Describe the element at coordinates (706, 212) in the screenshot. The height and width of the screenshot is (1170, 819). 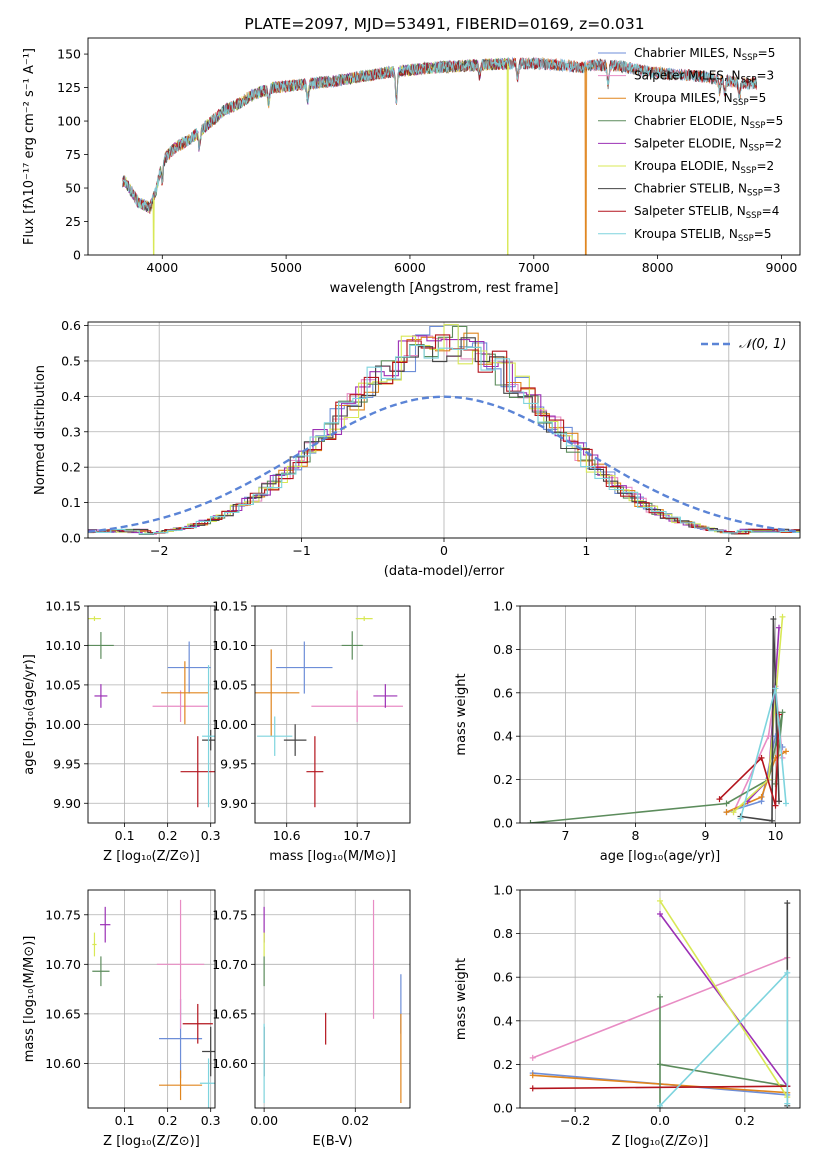
I see `legend-label: Salpeter STELIB, NSSP=4` at that location.